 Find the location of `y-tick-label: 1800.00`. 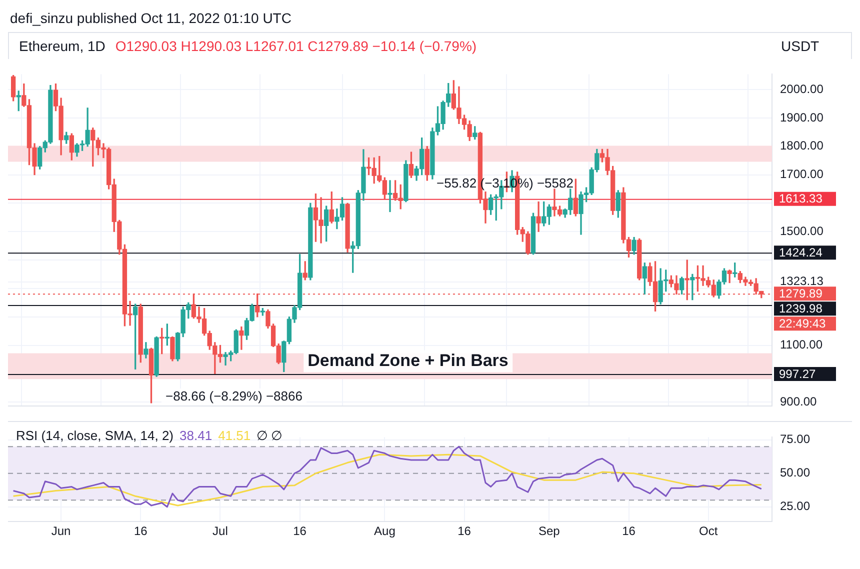

y-tick-label: 1800.00 is located at coordinates (802, 145).